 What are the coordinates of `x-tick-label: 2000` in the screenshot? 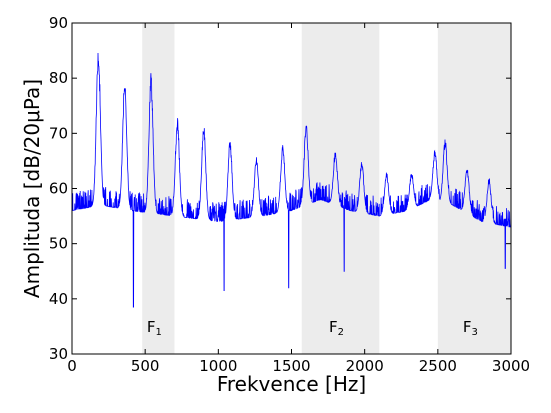 It's located at (365, 366).